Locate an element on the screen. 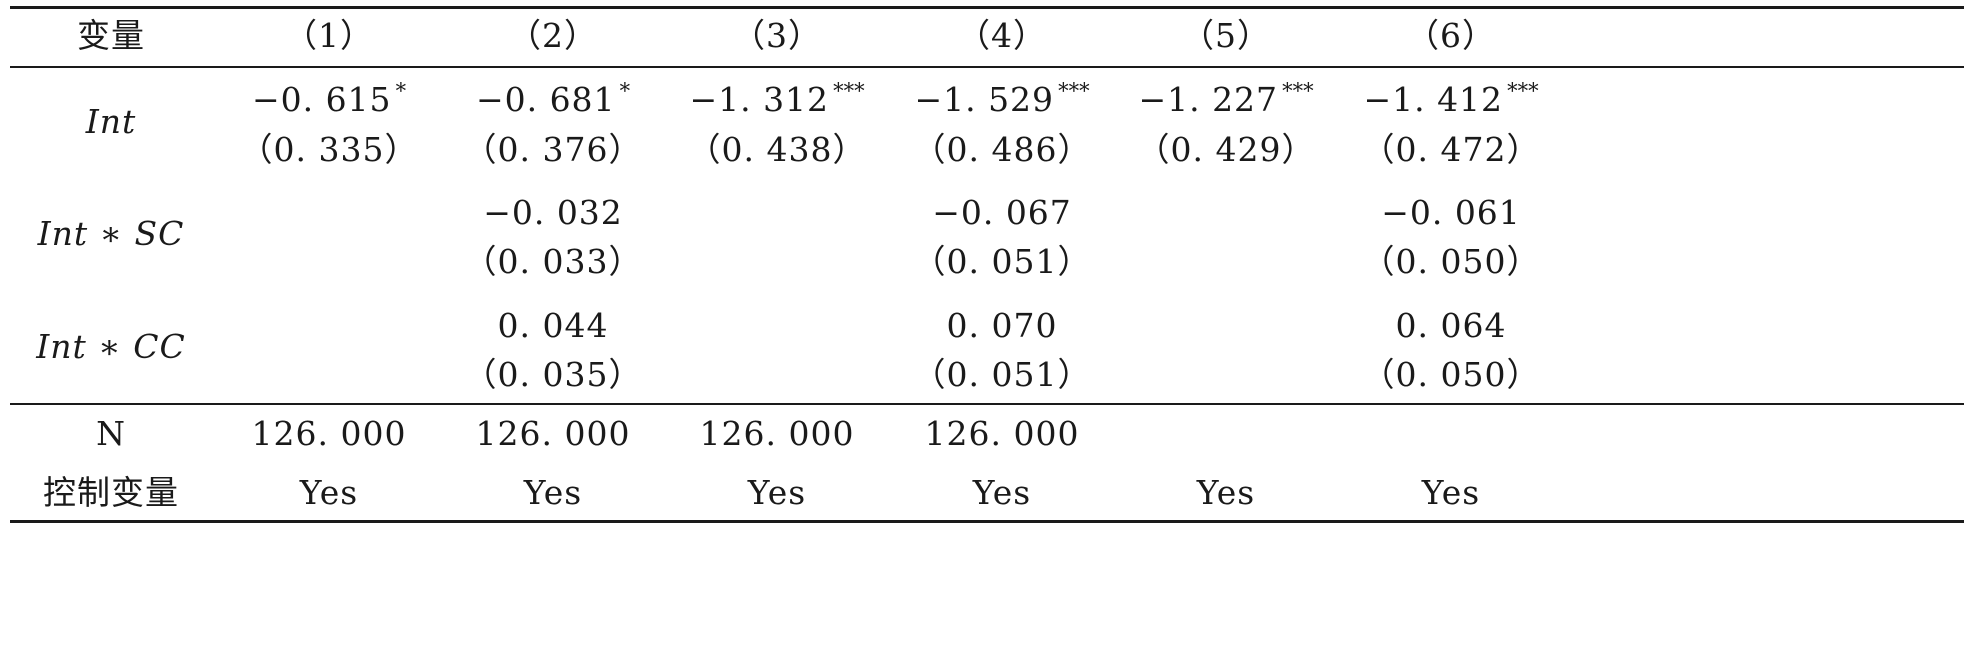 The width and height of the screenshot is (1967, 658). header-rule is located at coordinates (987, 67).